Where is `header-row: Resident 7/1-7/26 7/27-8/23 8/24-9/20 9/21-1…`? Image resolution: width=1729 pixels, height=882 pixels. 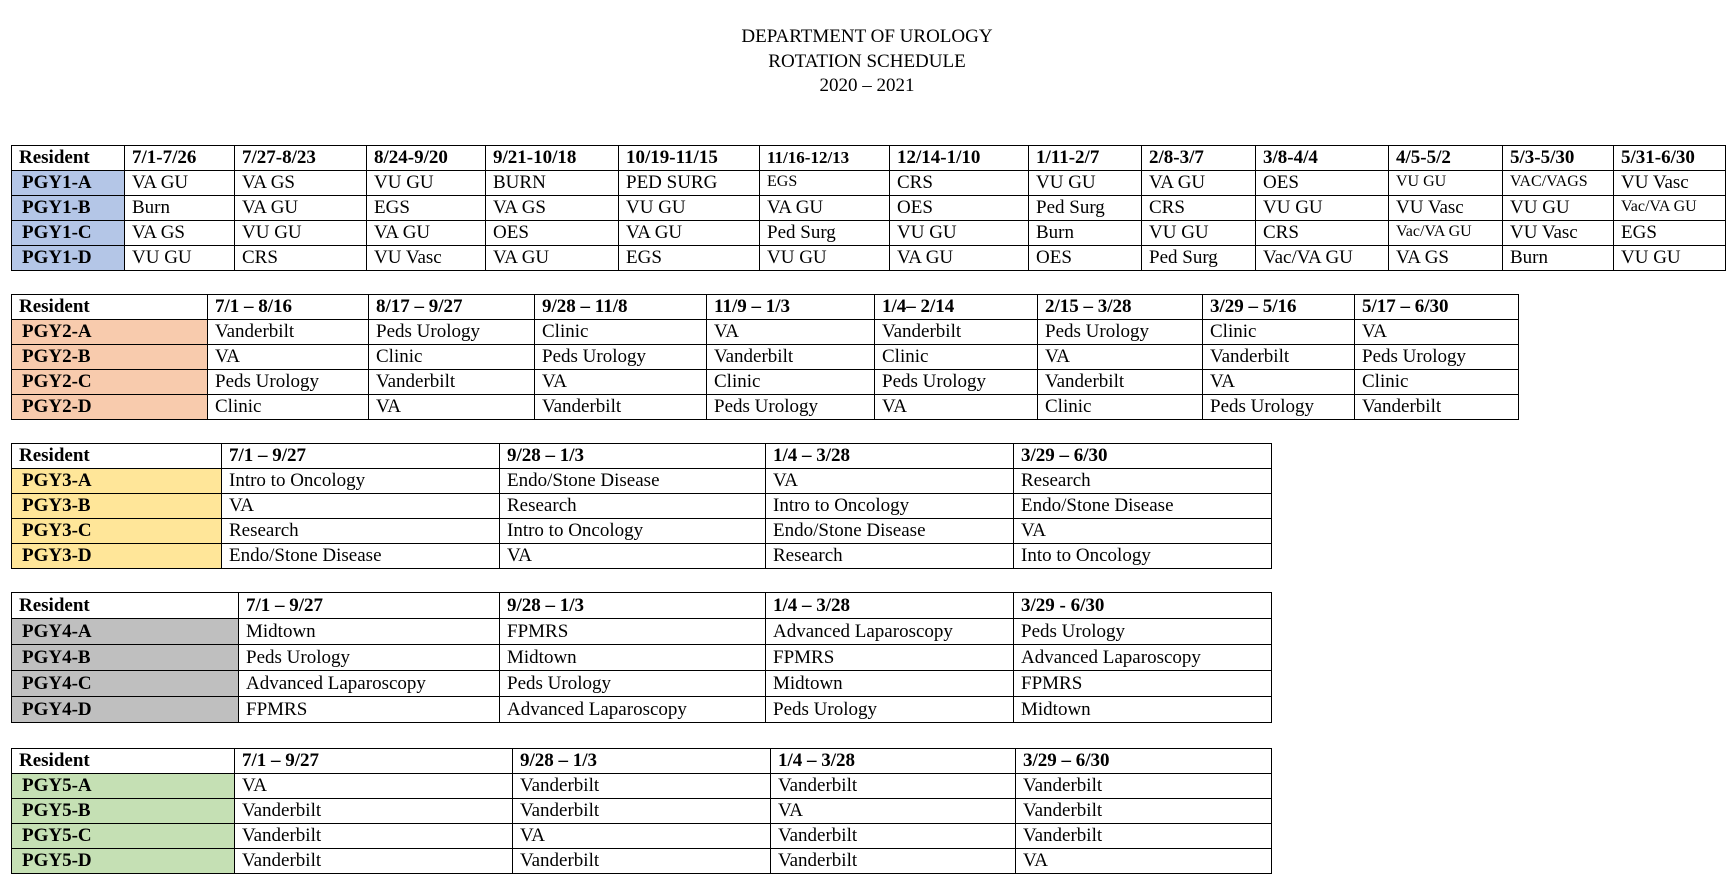 header-row: Resident 7/1-7/26 7/27-8/23 8/24-9/20 9/21-1… is located at coordinates (868, 158).